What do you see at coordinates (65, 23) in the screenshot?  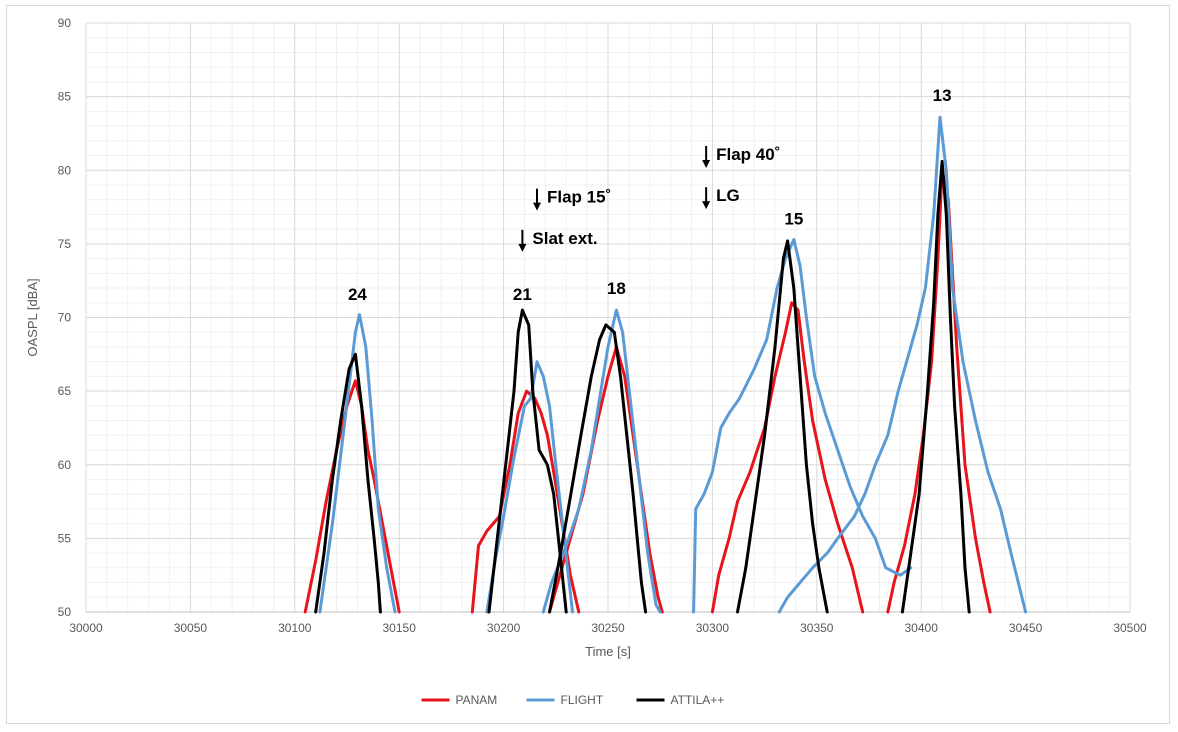 I see `y-tick-label: 90` at bounding box center [65, 23].